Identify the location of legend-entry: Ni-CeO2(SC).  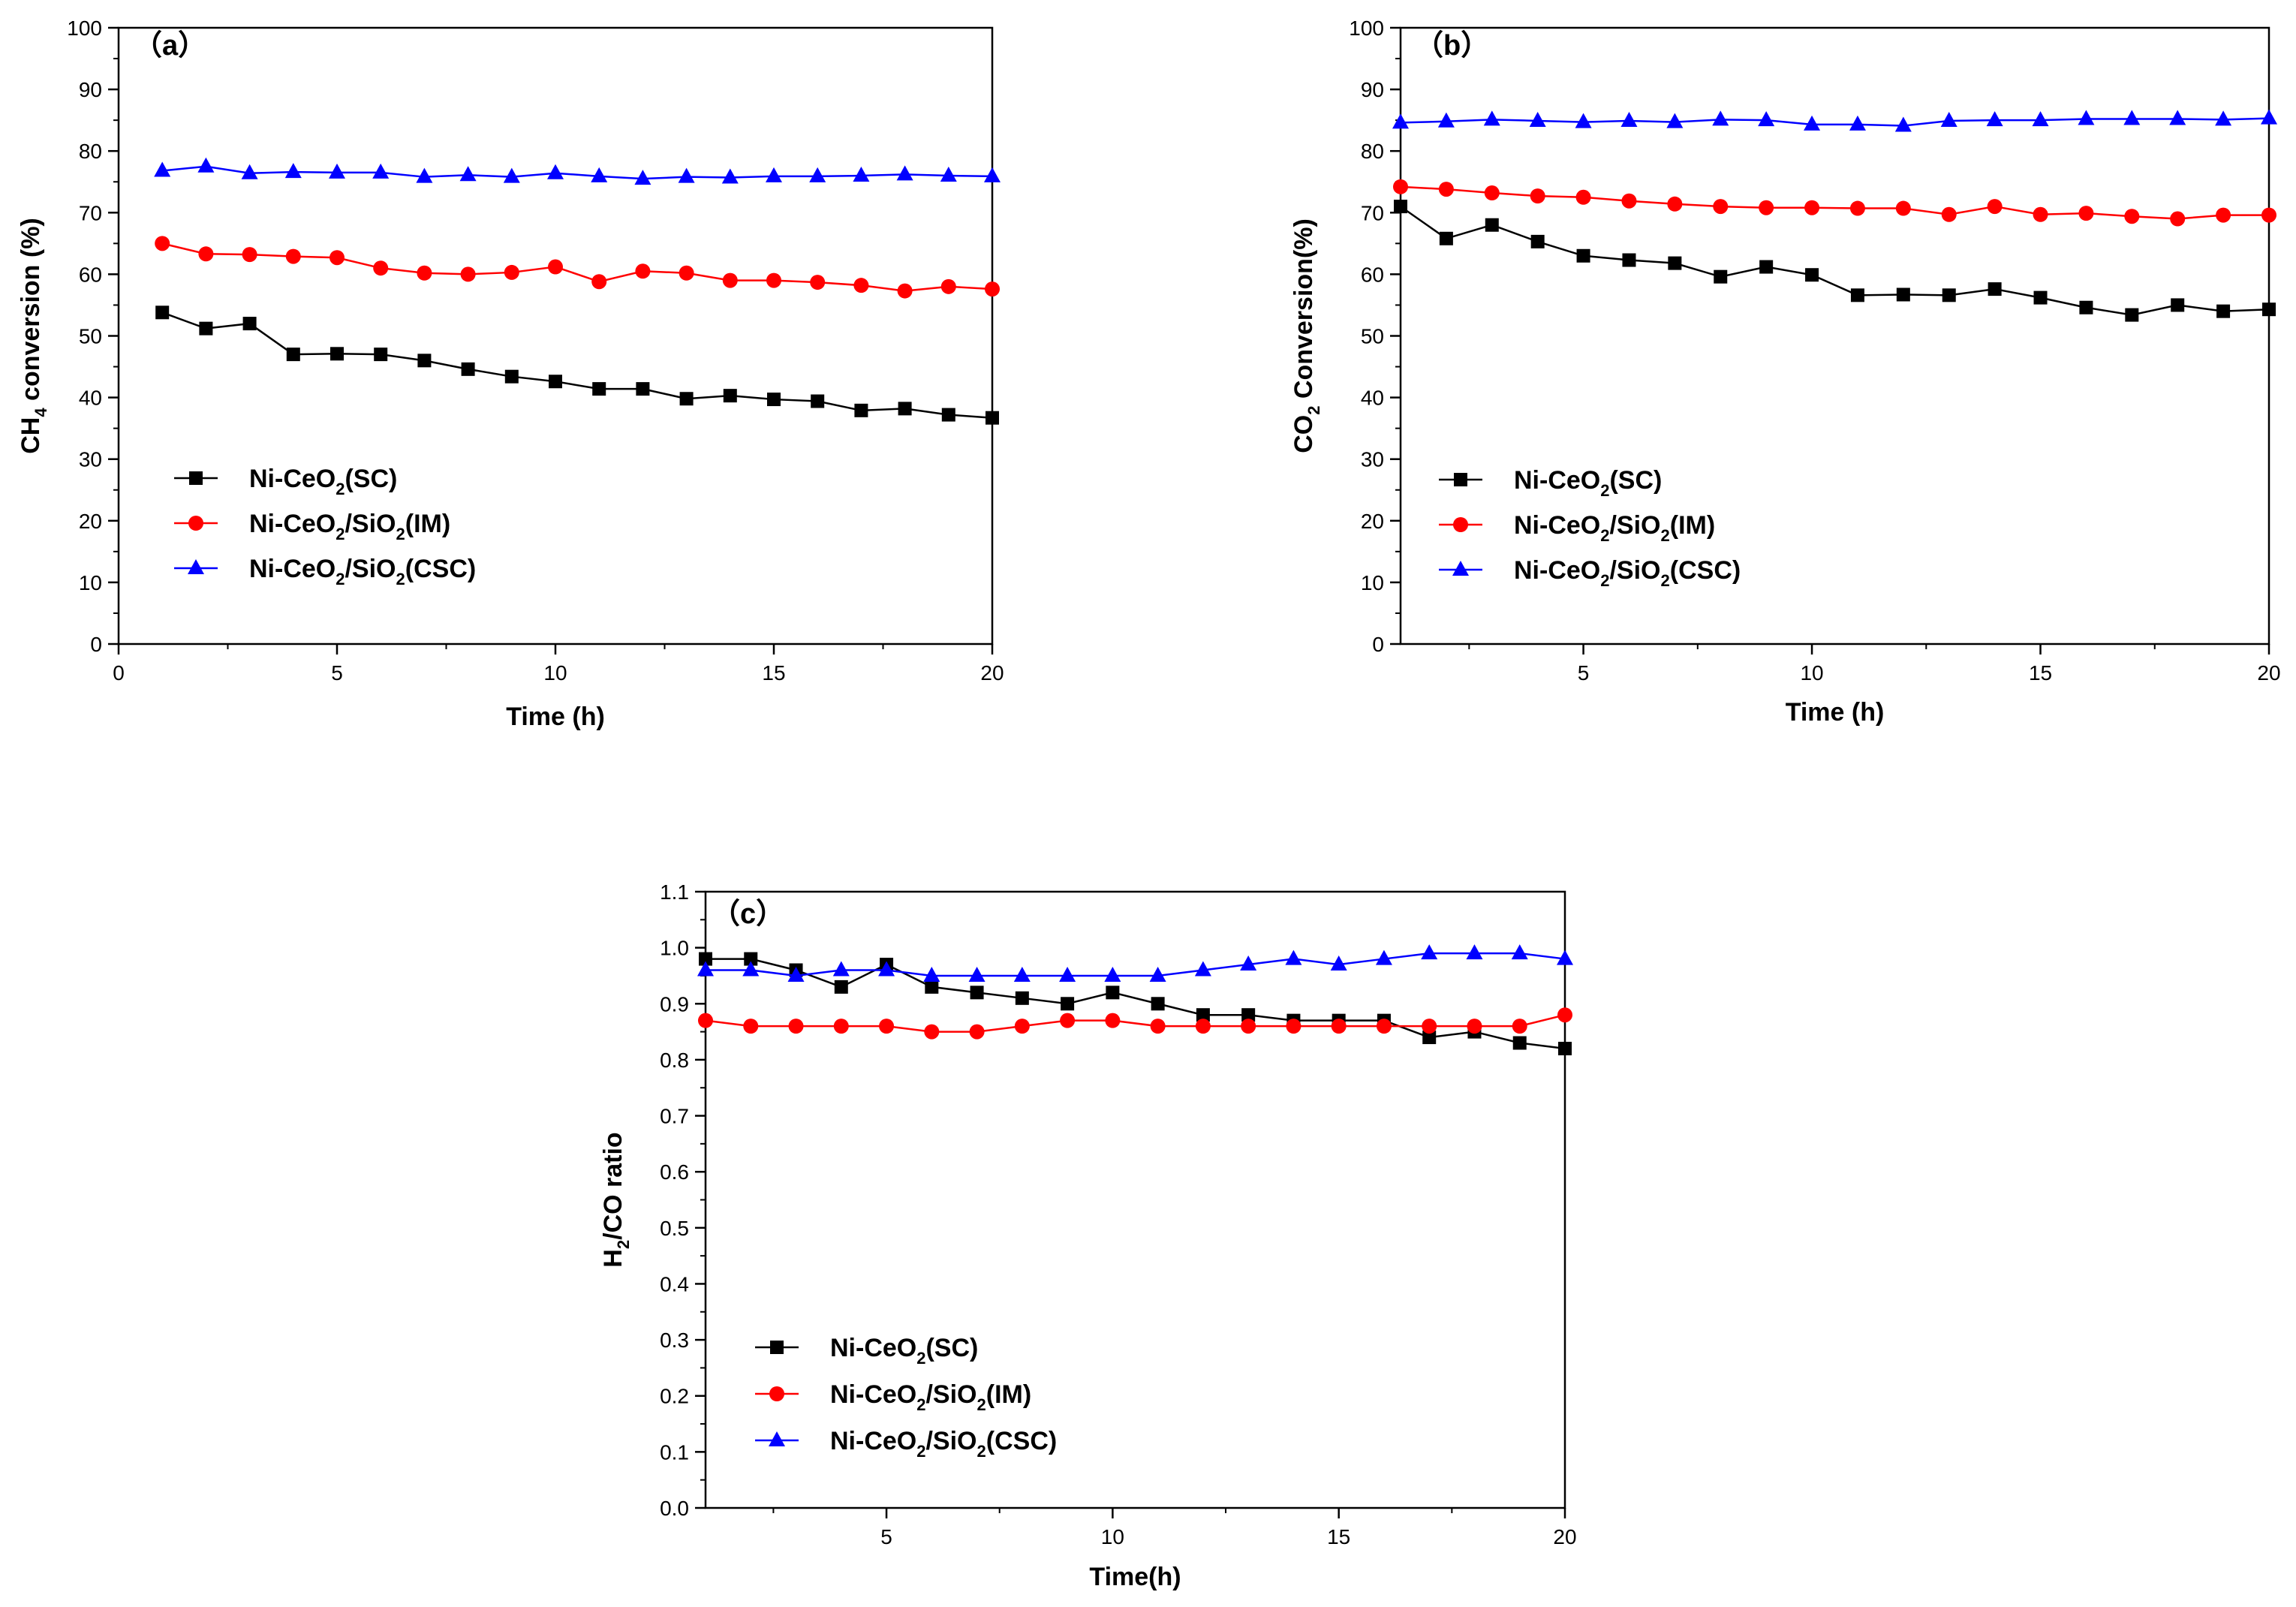
(285, 481).